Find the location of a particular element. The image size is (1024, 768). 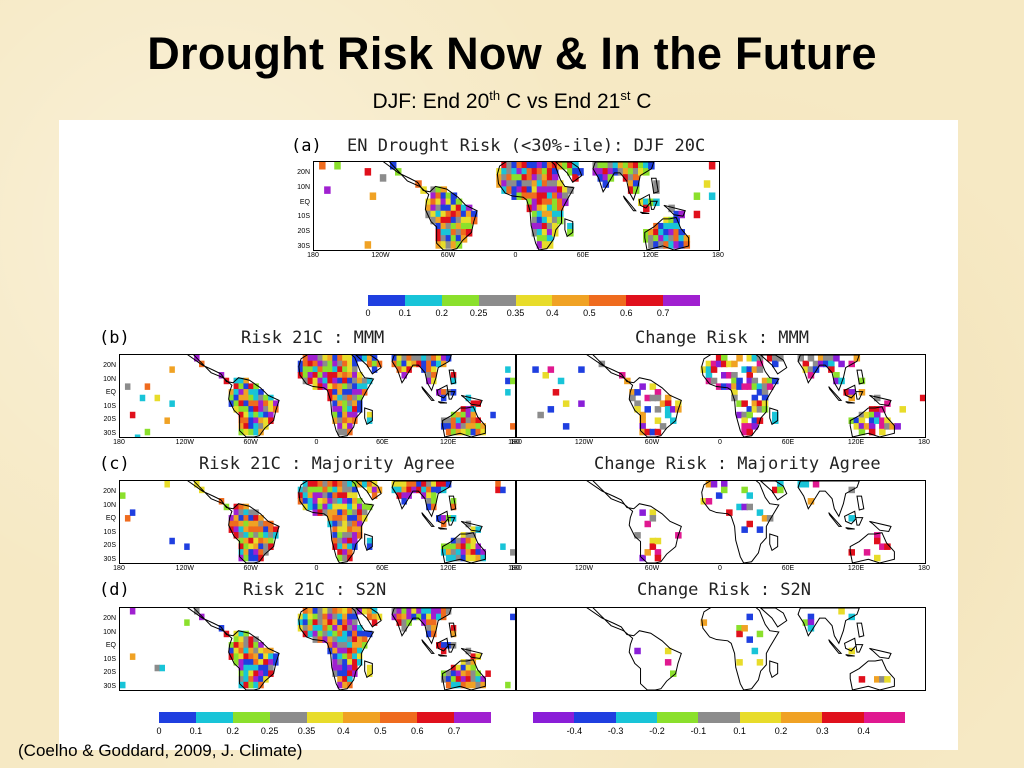

colorbar-tick-label: 0.4 is located at coordinates (343, 731).